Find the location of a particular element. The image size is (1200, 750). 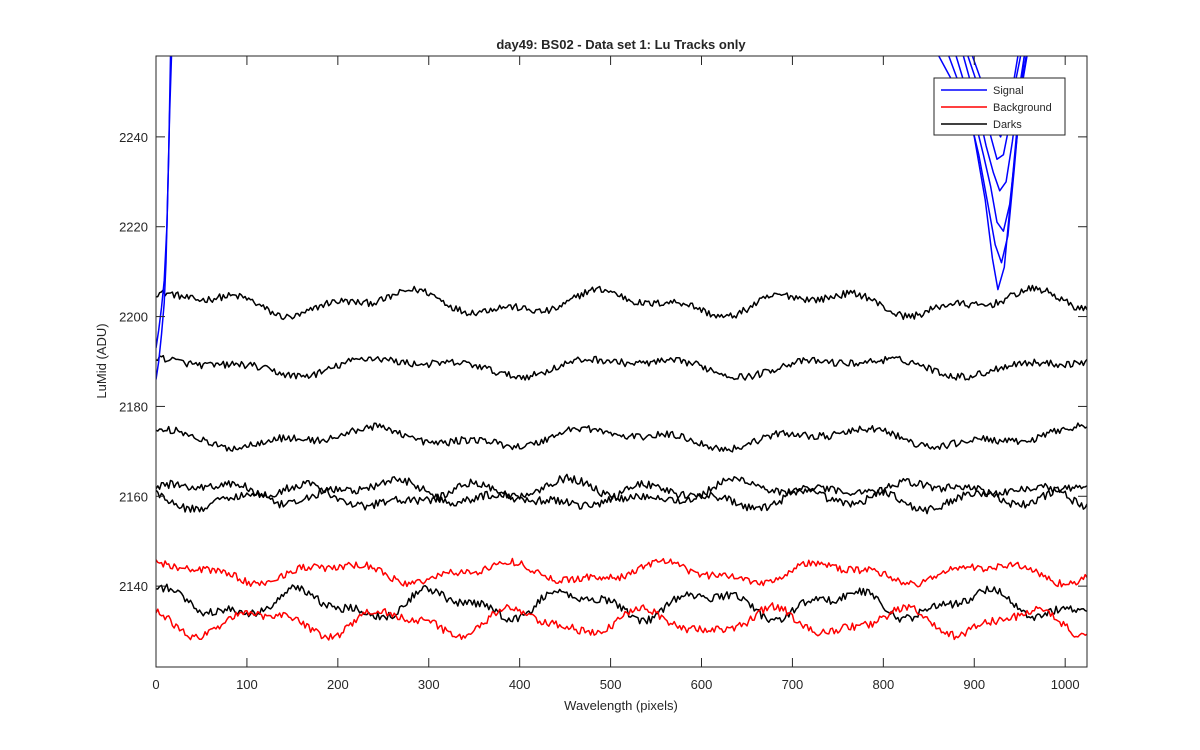

x-tick-label: 800 is located at coordinates (883, 684).